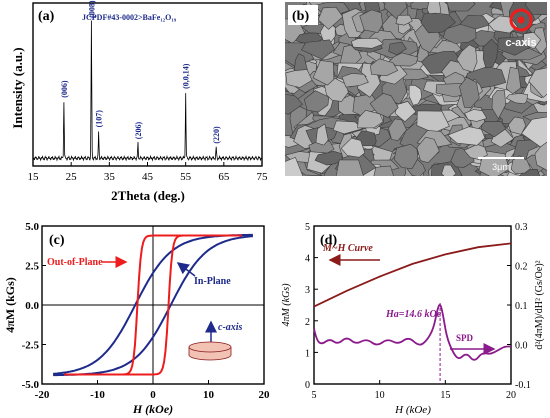  What do you see at coordinates (152, 409) in the screenshot?
I see `panel-c-x-label: H (kOe)` at bounding box center [152, 409].